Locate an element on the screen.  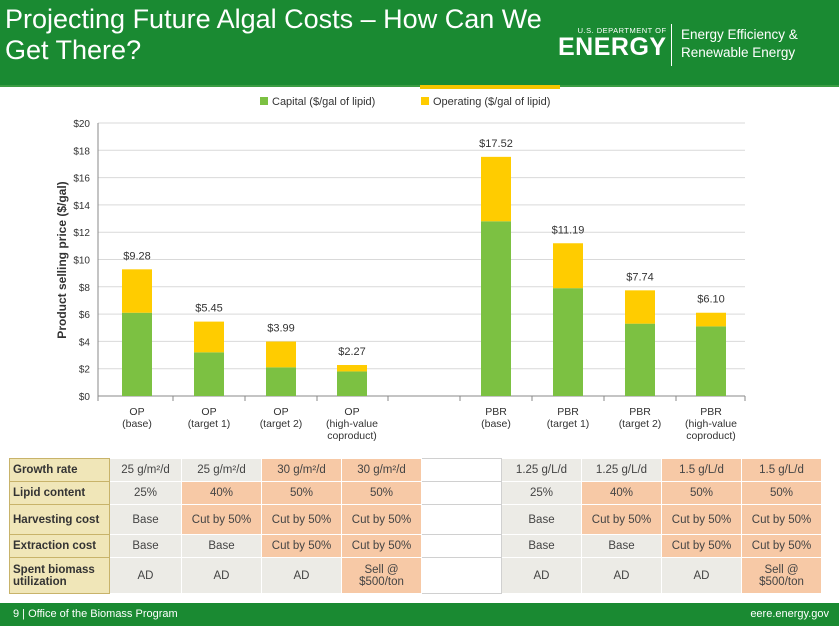
footer-left: 9 | Office of the Biomass Program is located at coordinates (95, 614).